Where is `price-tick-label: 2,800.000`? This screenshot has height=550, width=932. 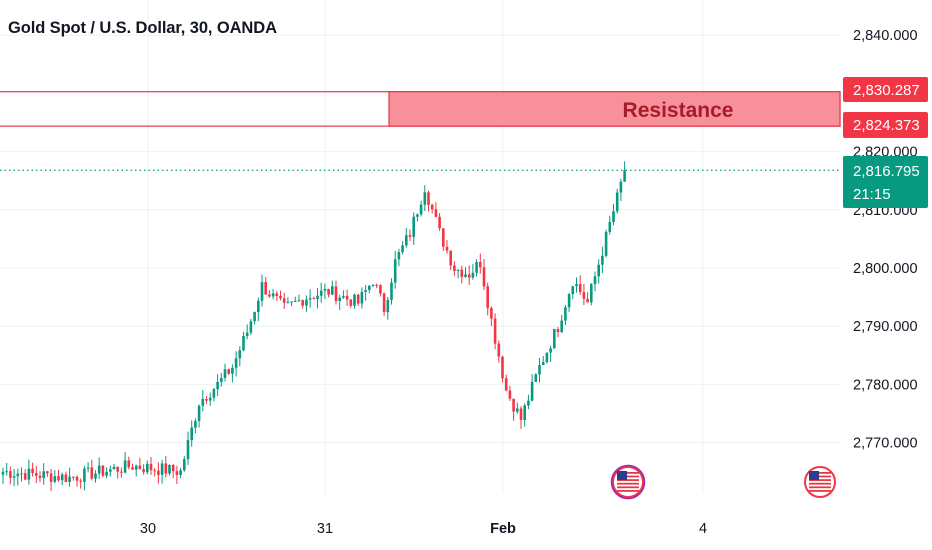 price-tick-label: 2,800.000 is located at coordinates (885, 269).